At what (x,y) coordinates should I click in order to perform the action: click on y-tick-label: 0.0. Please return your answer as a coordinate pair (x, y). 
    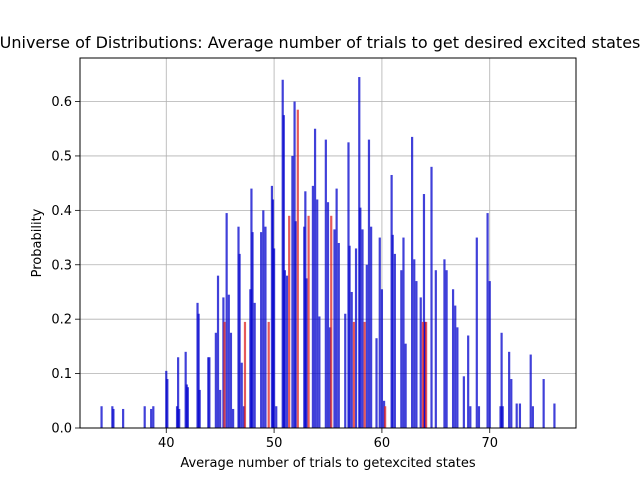
    Looking at the image, I should click on (61, 429).